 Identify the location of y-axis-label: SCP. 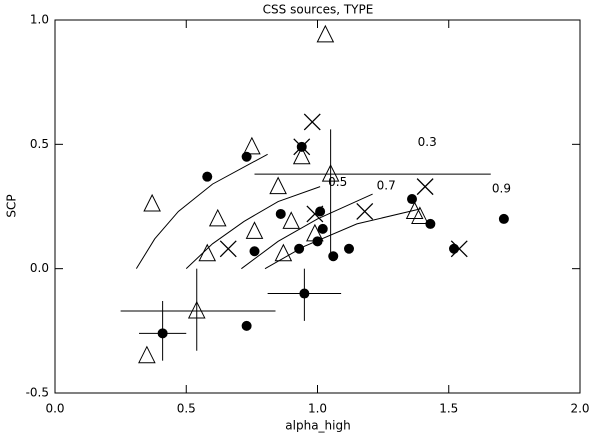
(12, 205).